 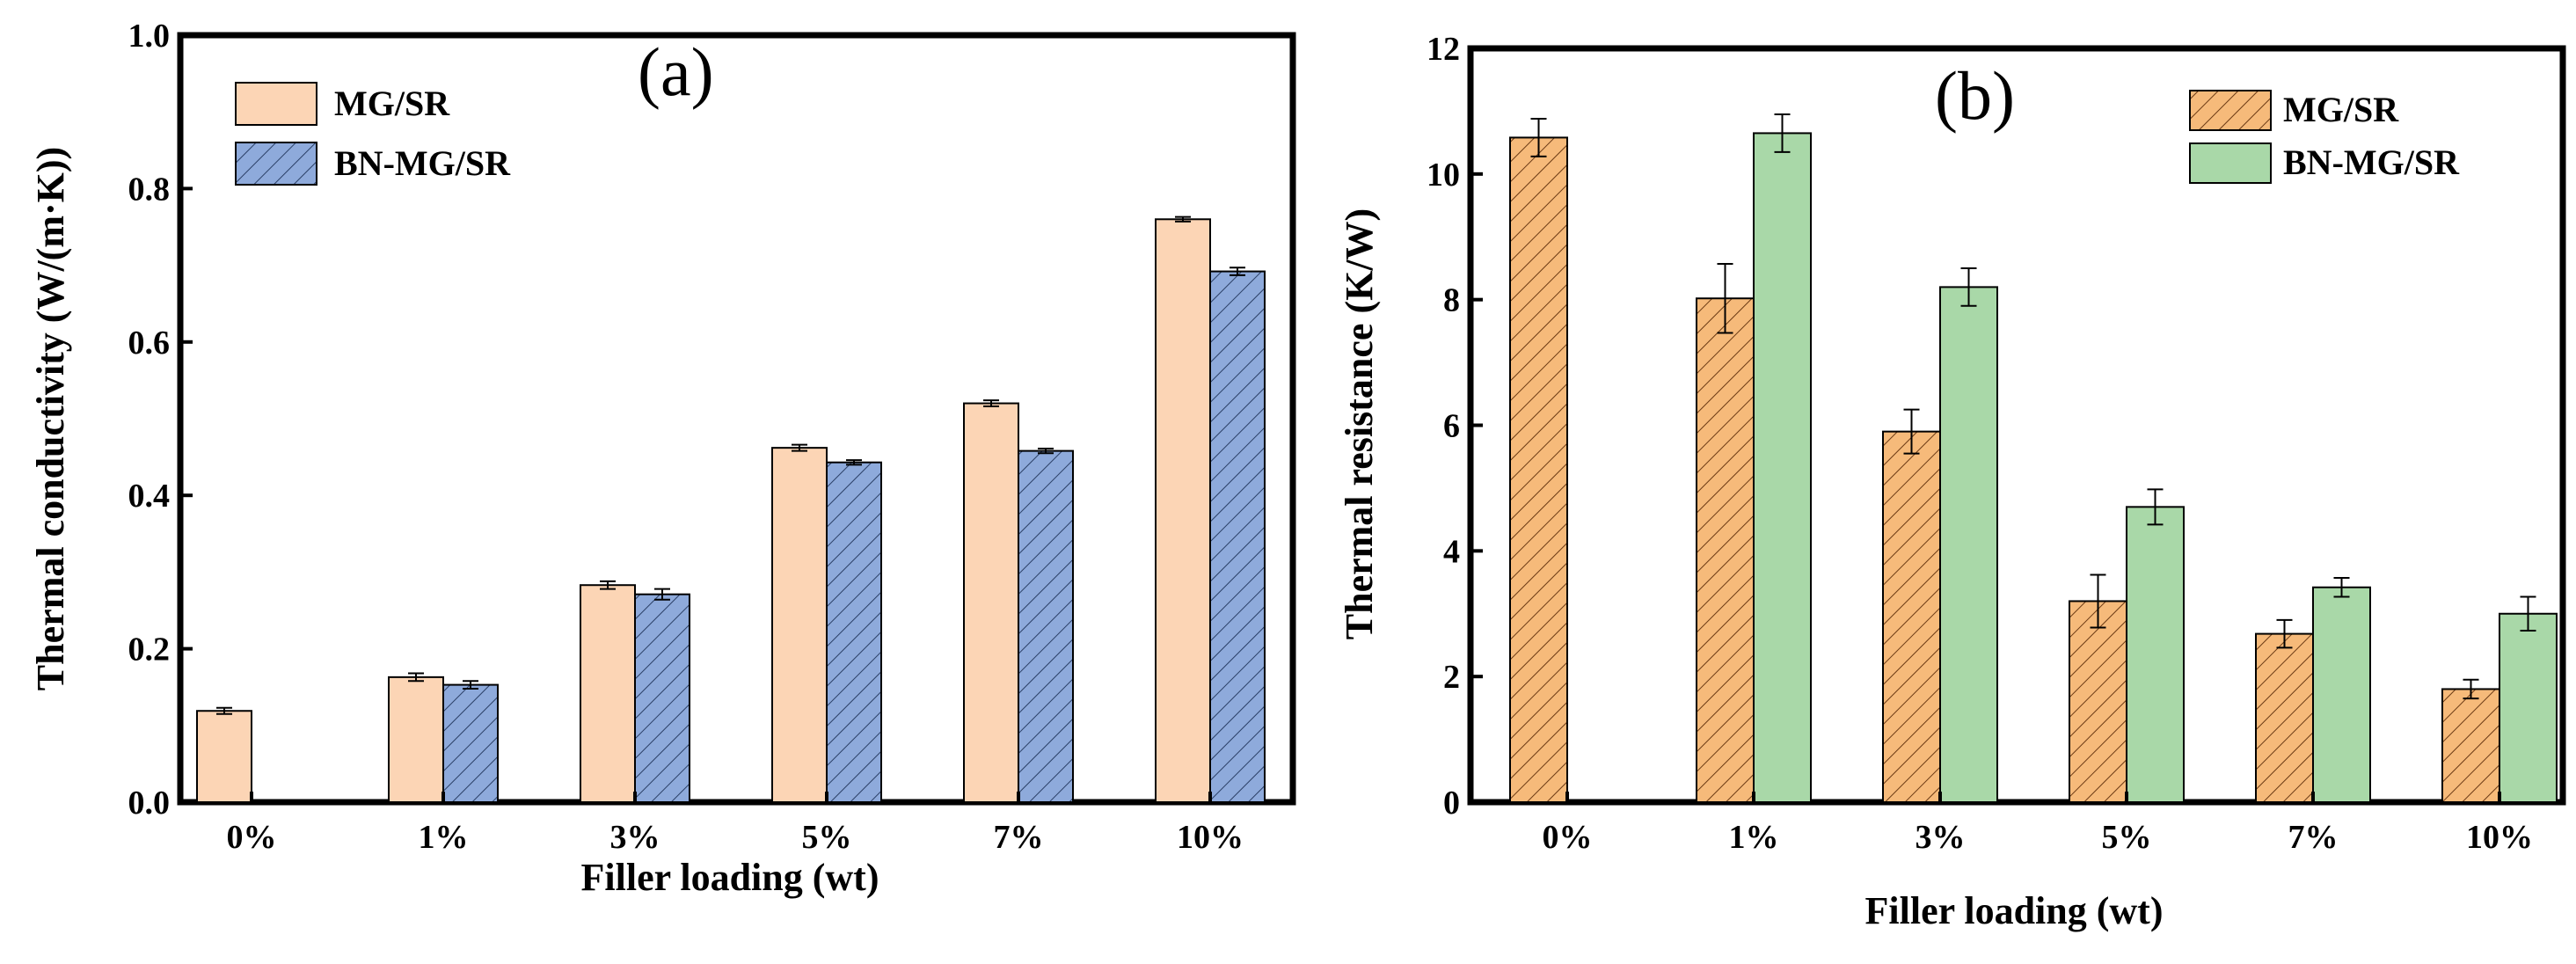 What do you see at coordinates (149, 496) in the screenshot?
I see `y-tick-label: 0.4` at bounding box center [149, 496].